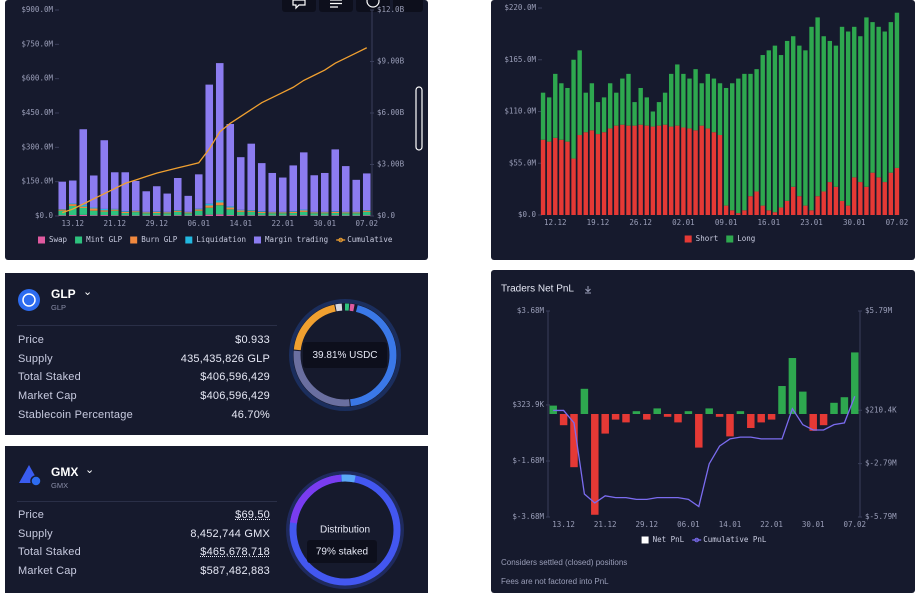 The image size is (922, 593). I want to click on download-icon, so click(588, 290).